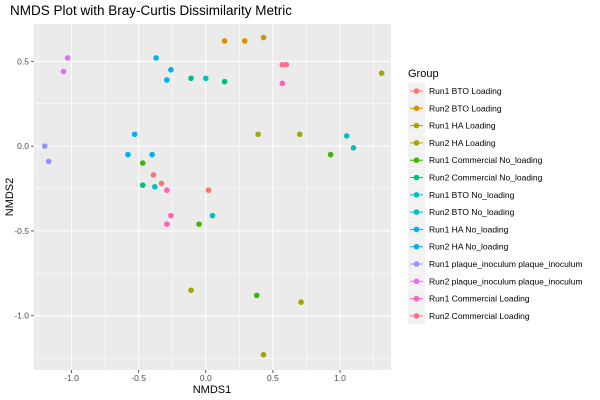  I want to click on x-axis-ticks: -1.0 -0.5 0.0 0.5 1.0, so click(205, 376).